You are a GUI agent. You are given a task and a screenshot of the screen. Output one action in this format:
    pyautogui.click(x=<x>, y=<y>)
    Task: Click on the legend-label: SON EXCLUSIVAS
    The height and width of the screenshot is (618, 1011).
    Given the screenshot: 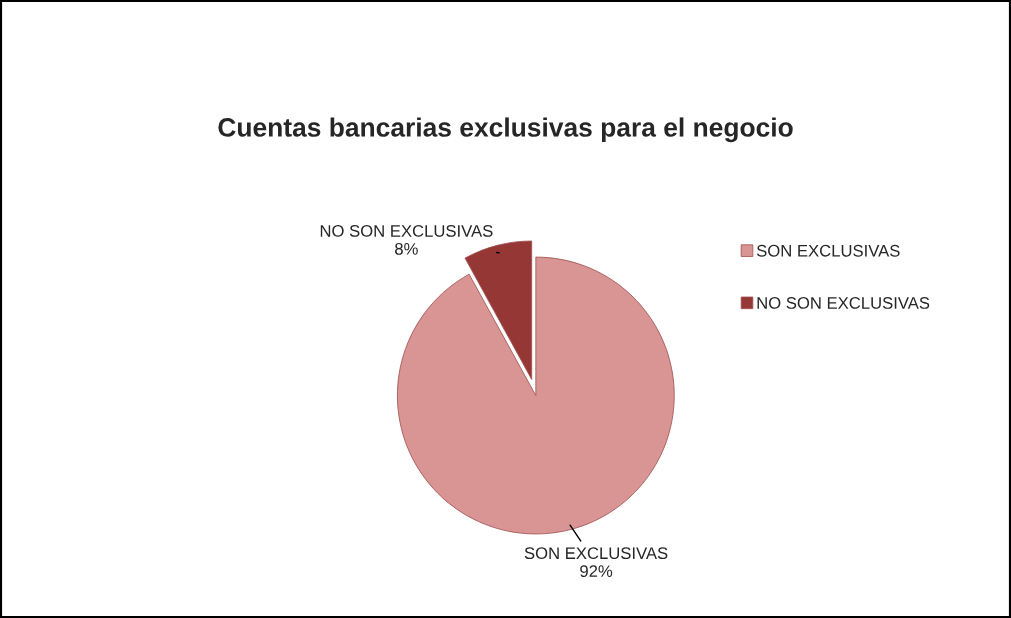 What is the action you would take?
    pyautogui.click(x=828, y=250)
    